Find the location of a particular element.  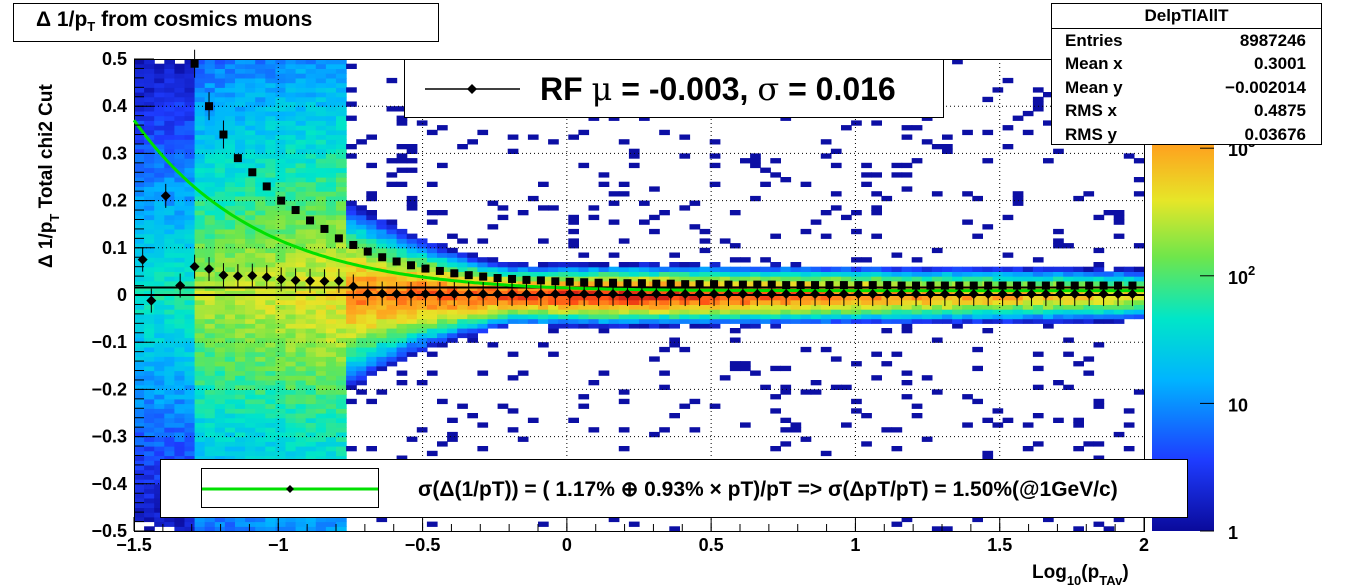

z-tick-label: 102 is located at coordinates (1241, 275).